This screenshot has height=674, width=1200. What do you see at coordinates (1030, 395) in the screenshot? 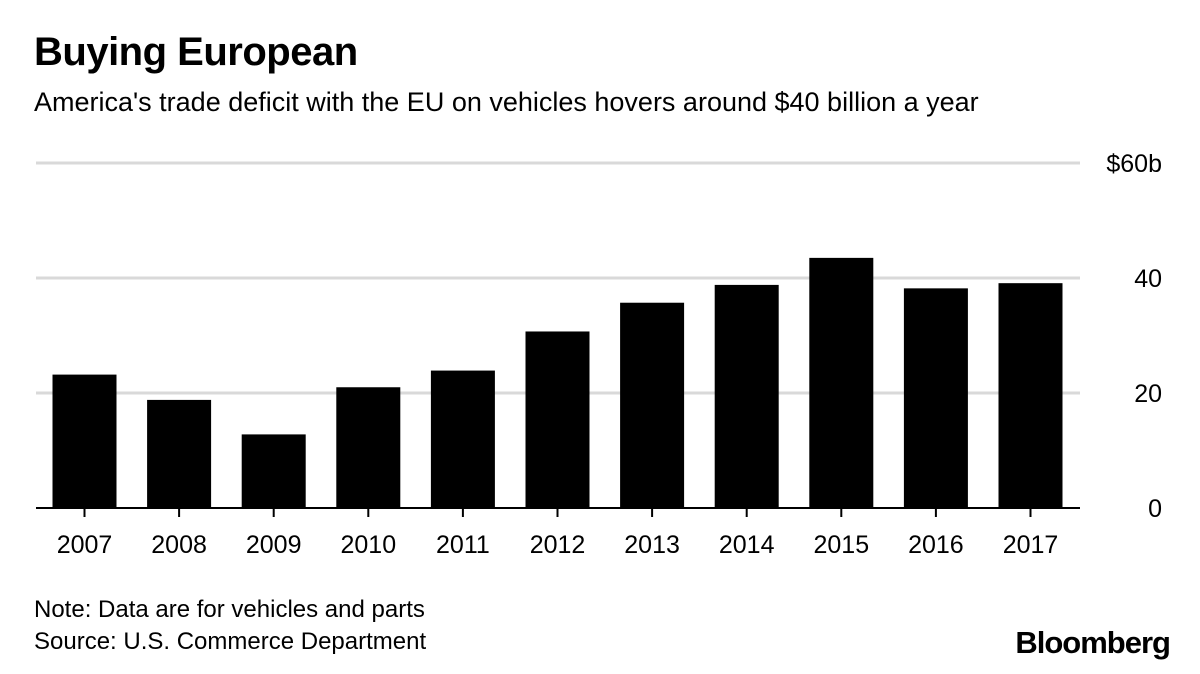
I see `bar-2017` at bounding box center [1030, 395].